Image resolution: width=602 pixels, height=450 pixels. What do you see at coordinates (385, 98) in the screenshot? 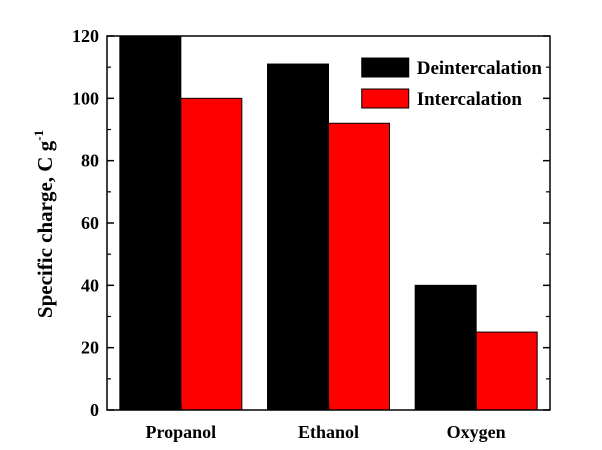
I see `legend-swatch-intercalation` at bounding box center [385, 98].